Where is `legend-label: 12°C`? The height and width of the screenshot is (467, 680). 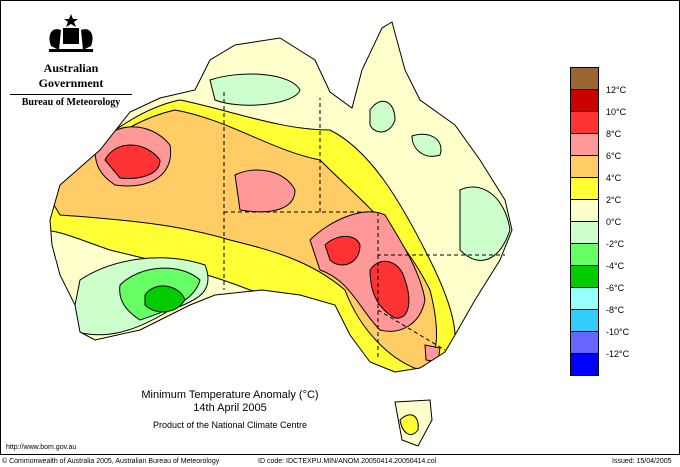
legend-label: 12°C is located at coordinates (616, 90).